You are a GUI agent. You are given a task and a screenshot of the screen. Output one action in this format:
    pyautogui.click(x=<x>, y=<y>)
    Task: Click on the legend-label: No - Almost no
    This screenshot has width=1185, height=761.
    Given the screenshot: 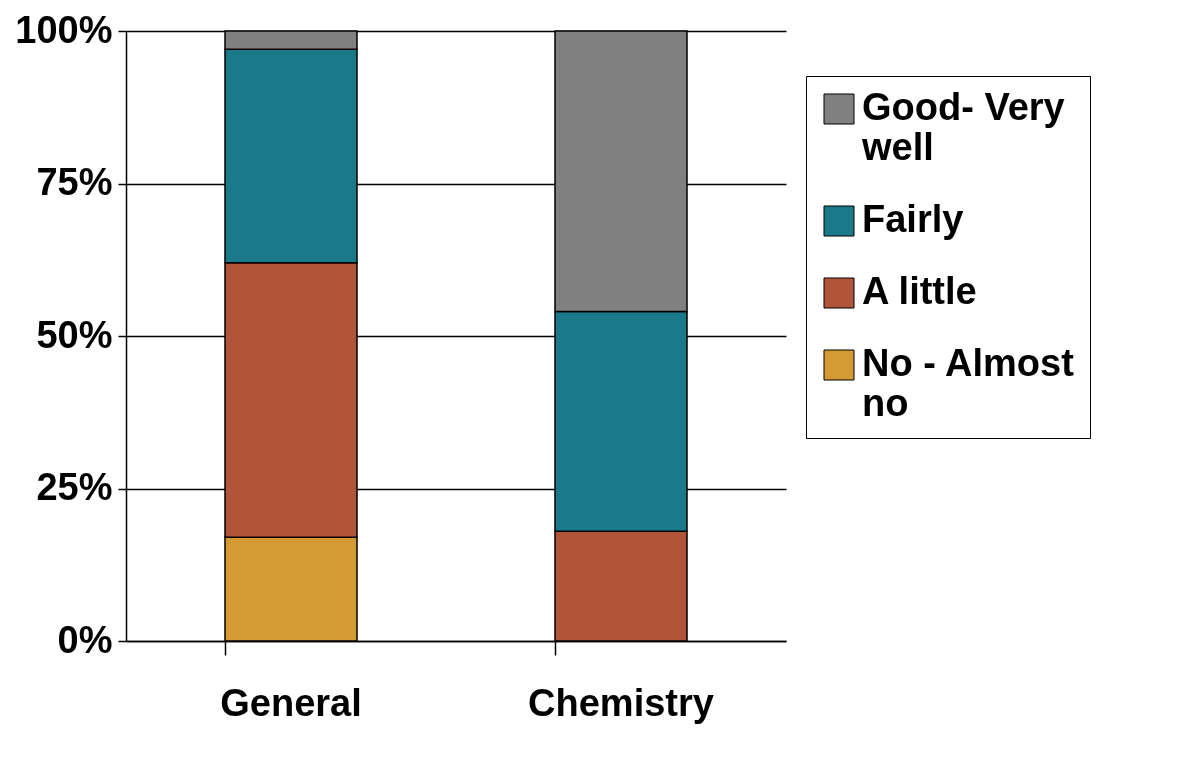 What is the action you would take?
    pyautogui.click(x=968, y=383)
    